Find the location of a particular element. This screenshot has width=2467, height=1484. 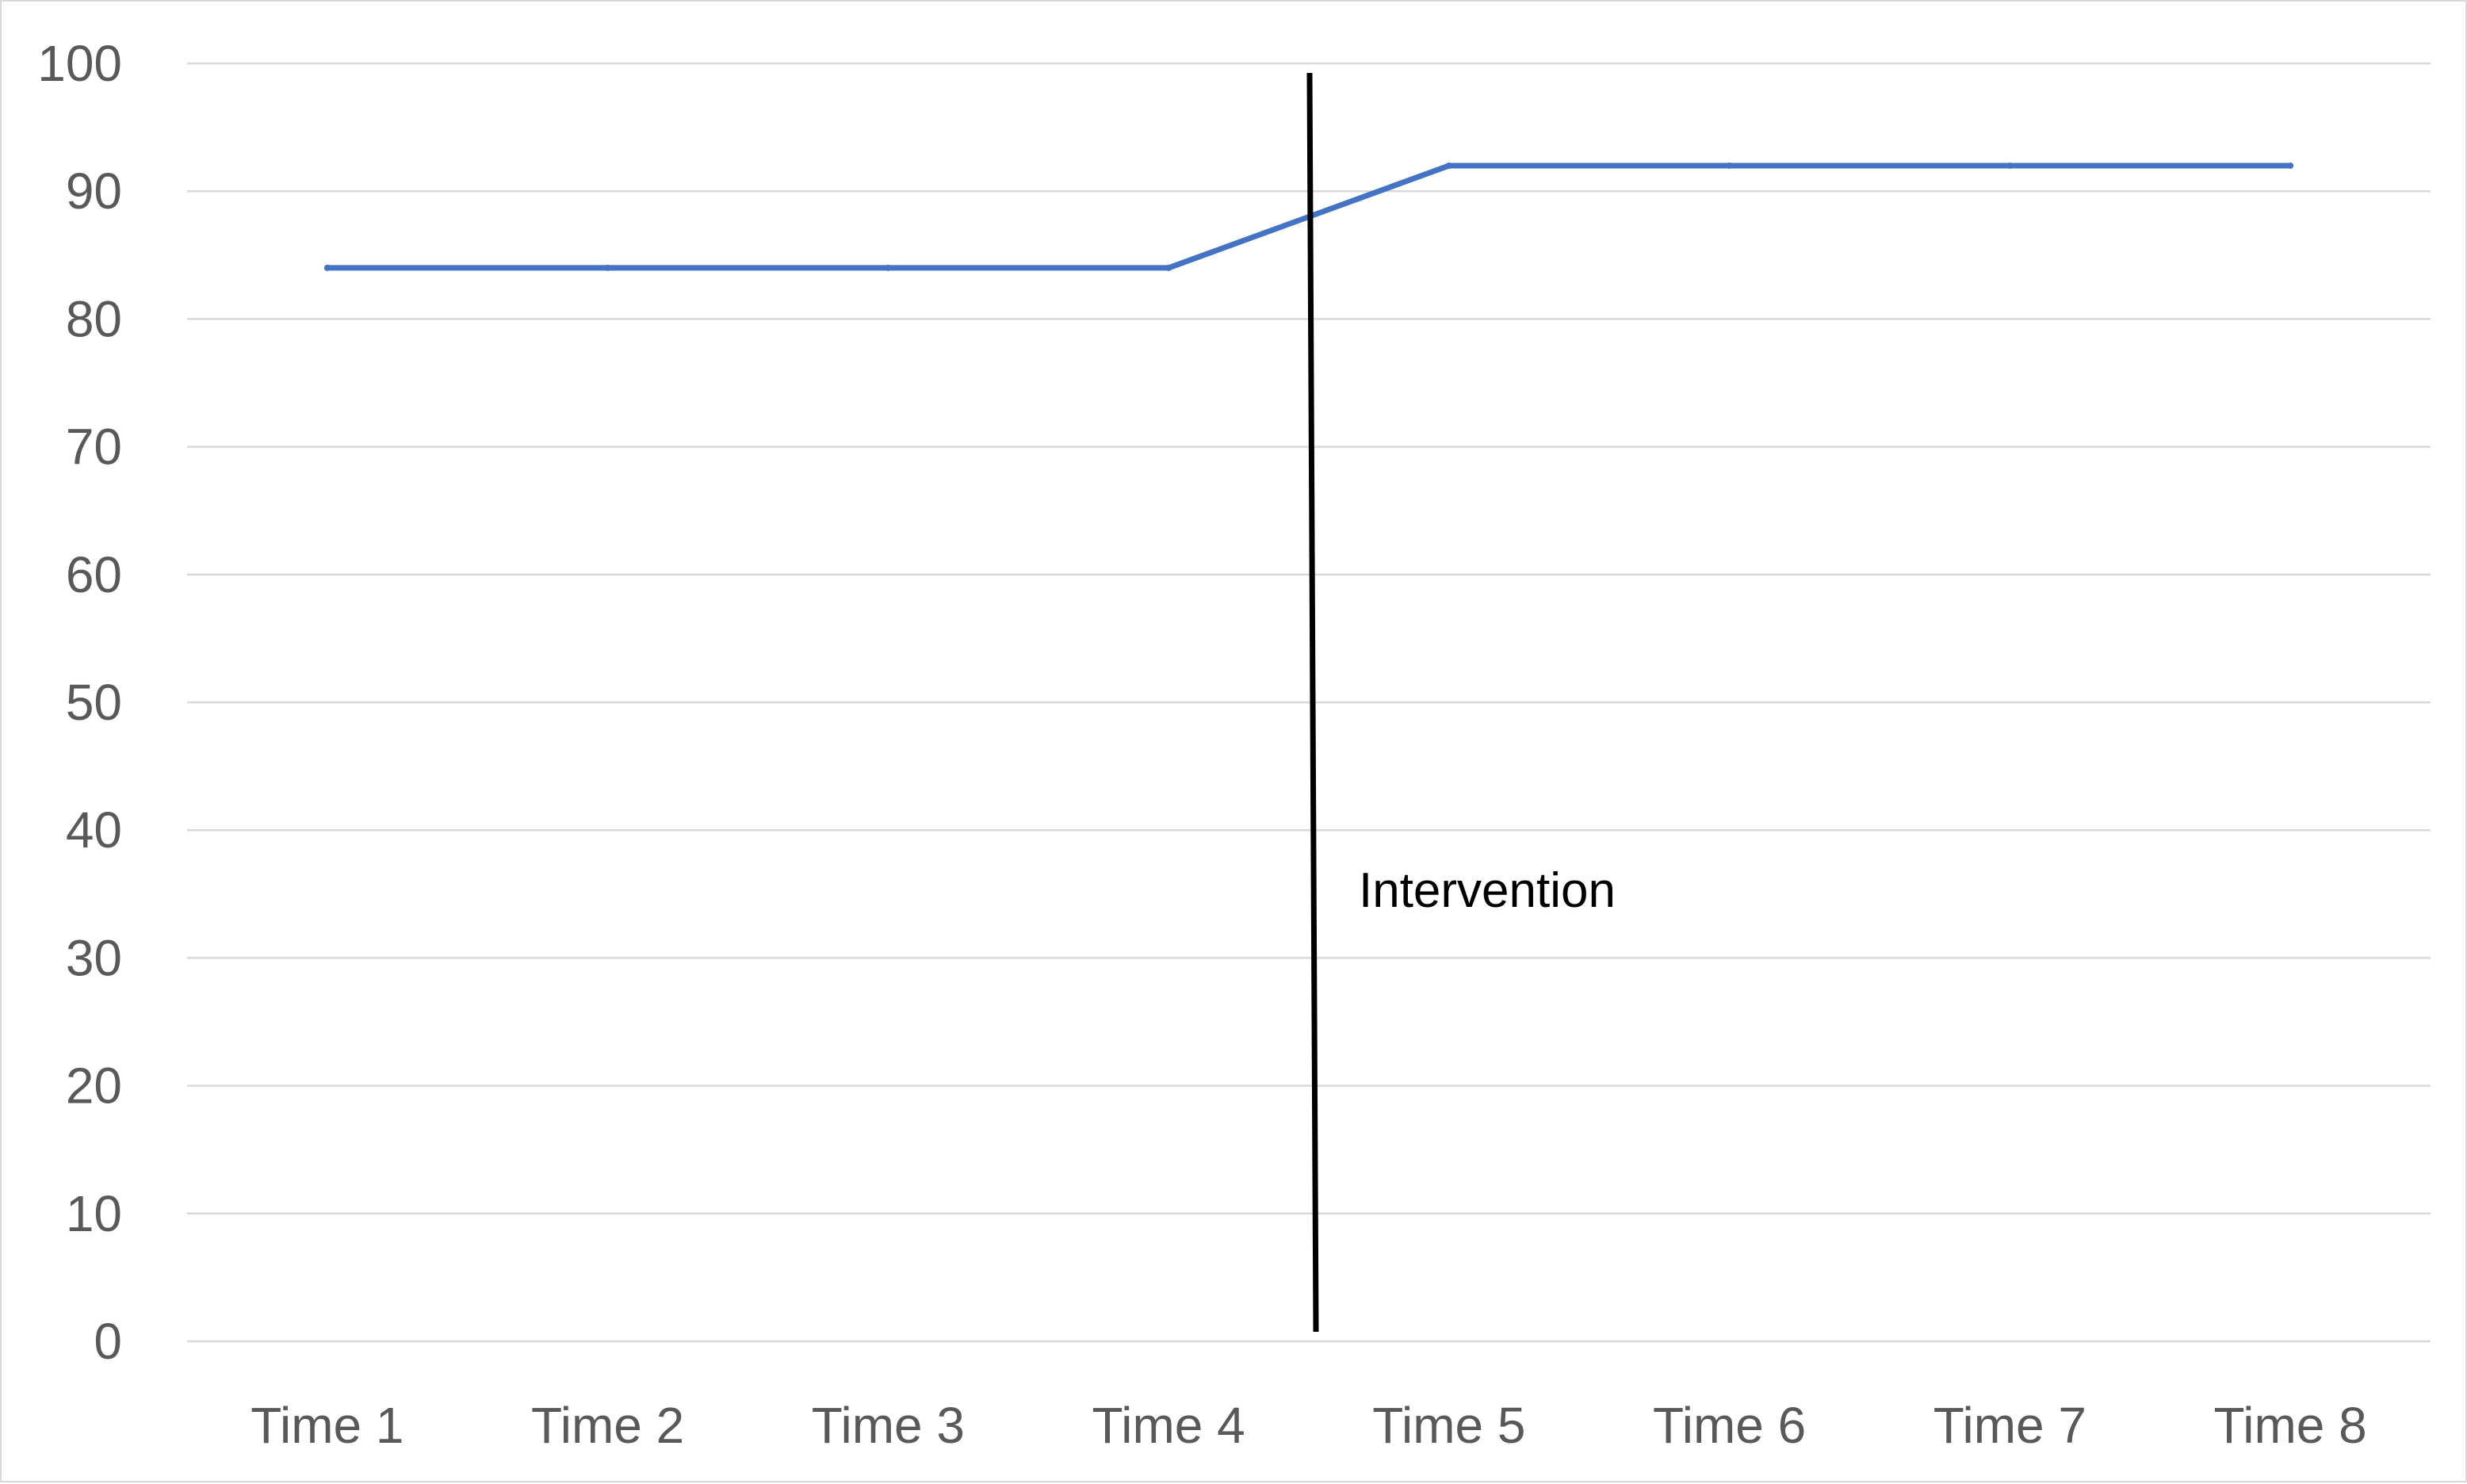

y-tick-label: 70 is located at coordinates (94, 447).